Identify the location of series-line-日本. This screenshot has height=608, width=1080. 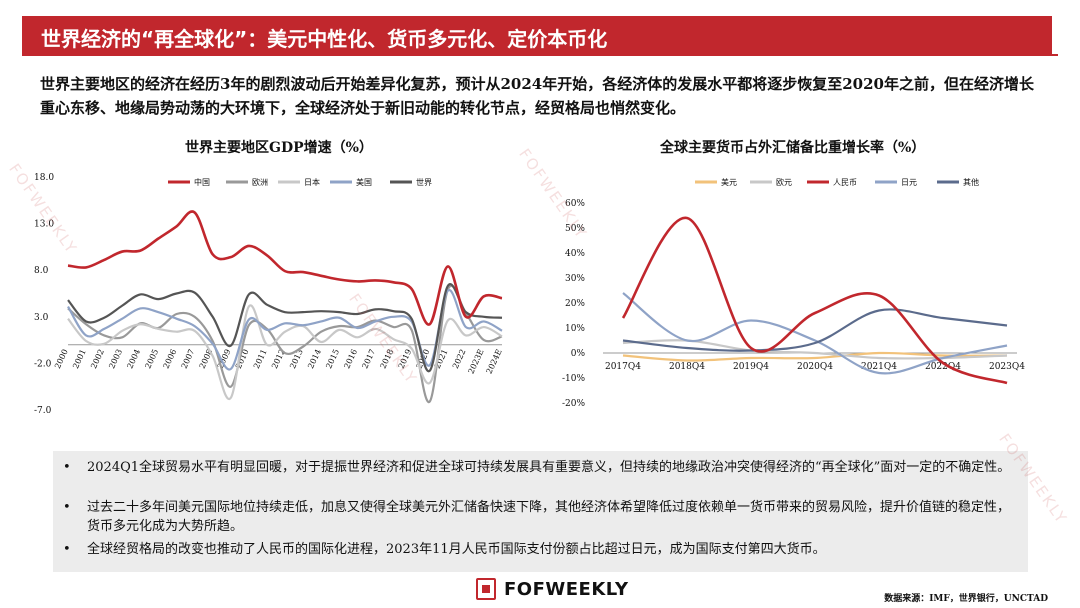
(285, 352).